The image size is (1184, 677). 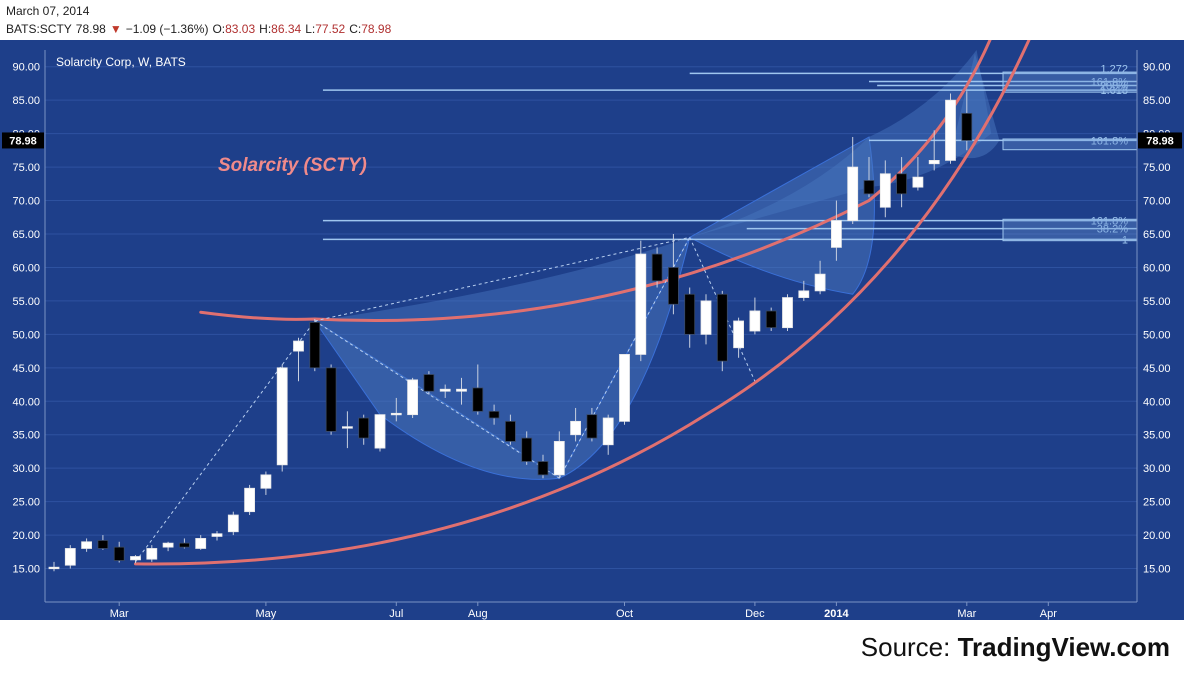 I want to click on header-high-label: H:, so click(x=265, y=29).